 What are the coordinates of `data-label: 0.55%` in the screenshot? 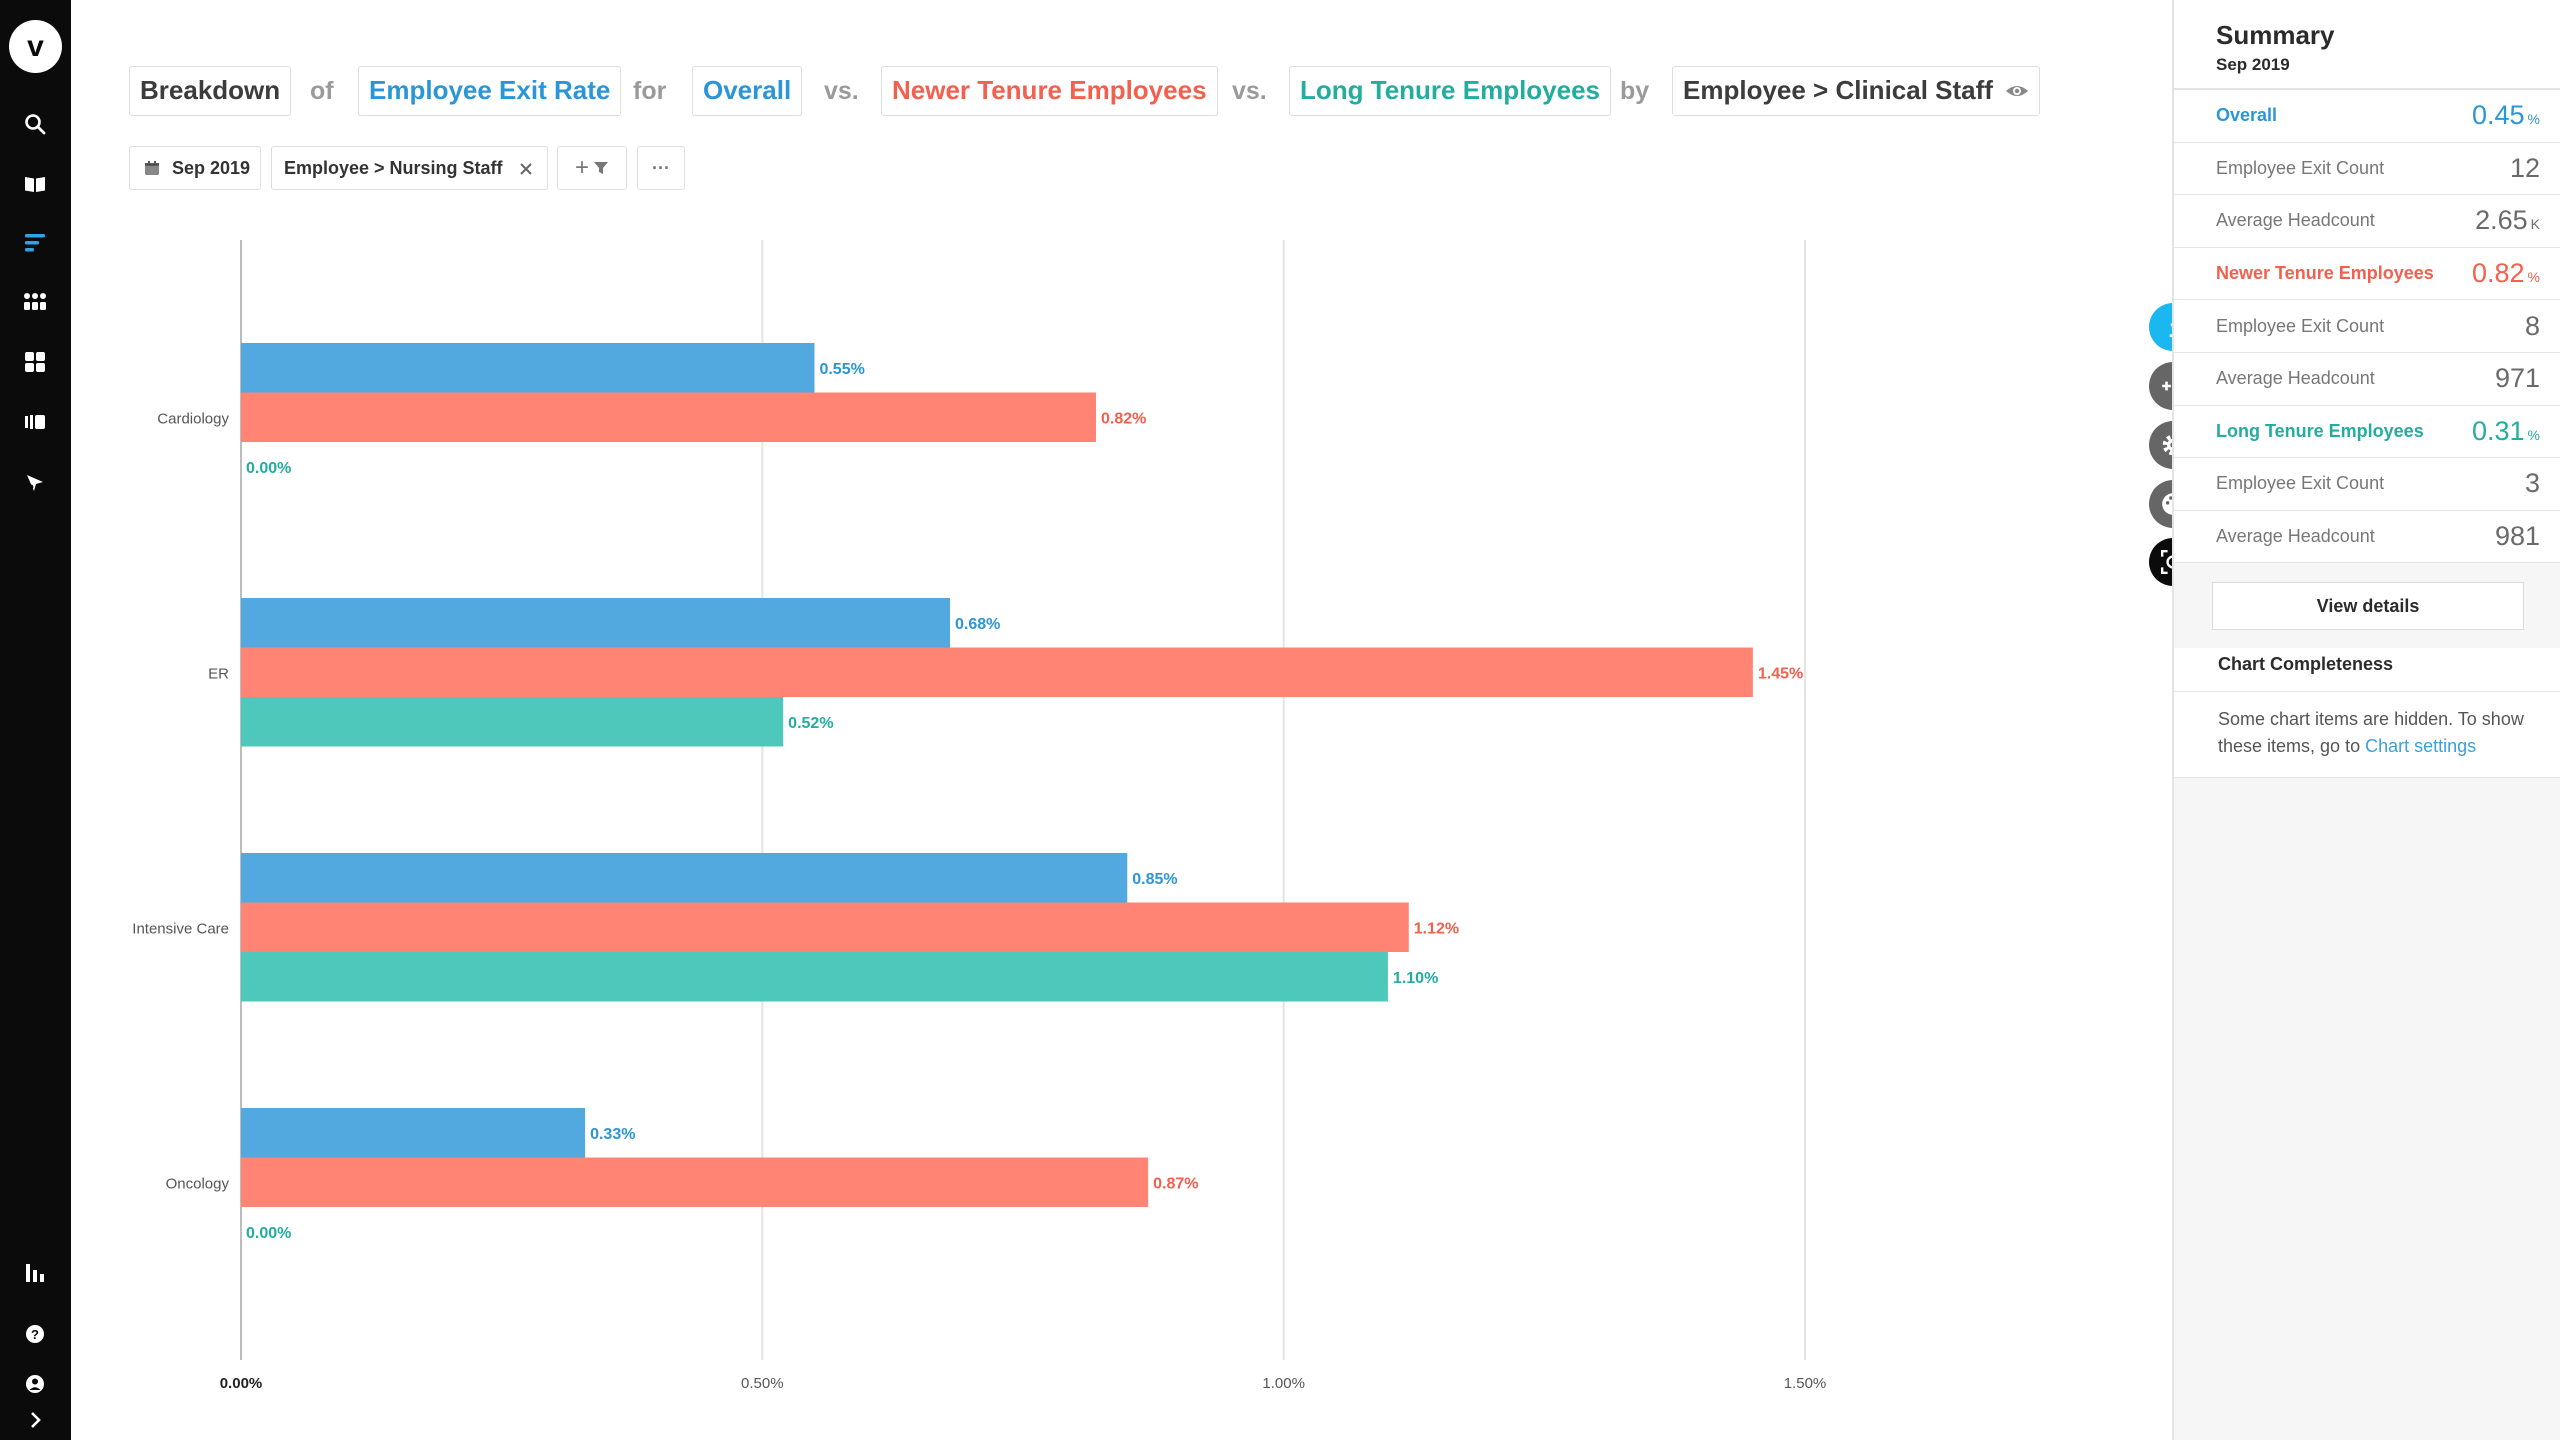 It's located at (841, 369).